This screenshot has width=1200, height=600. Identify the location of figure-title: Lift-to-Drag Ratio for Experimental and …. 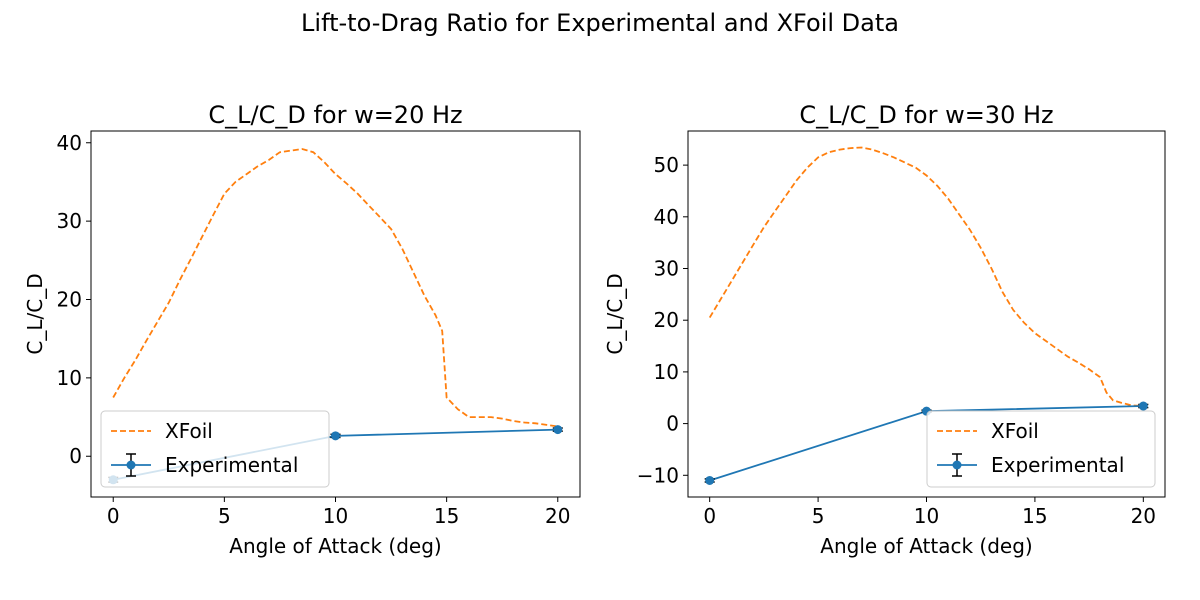
(600, 23).